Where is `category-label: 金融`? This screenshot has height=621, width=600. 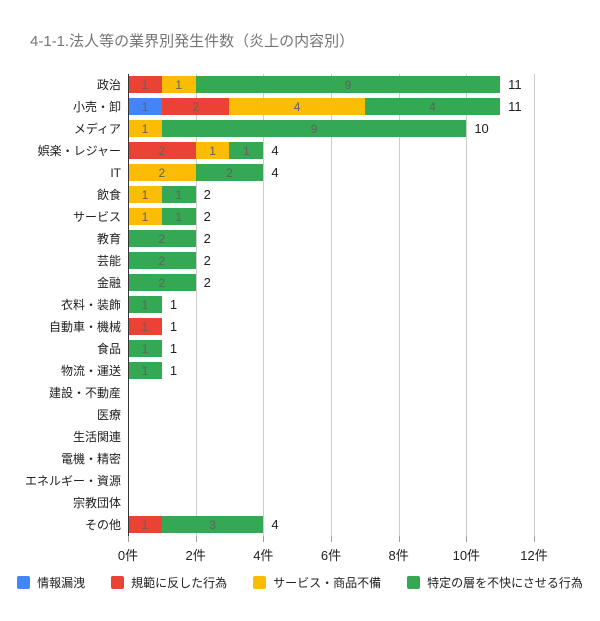
category-label: 金融 is located at coordinates (108, 283).